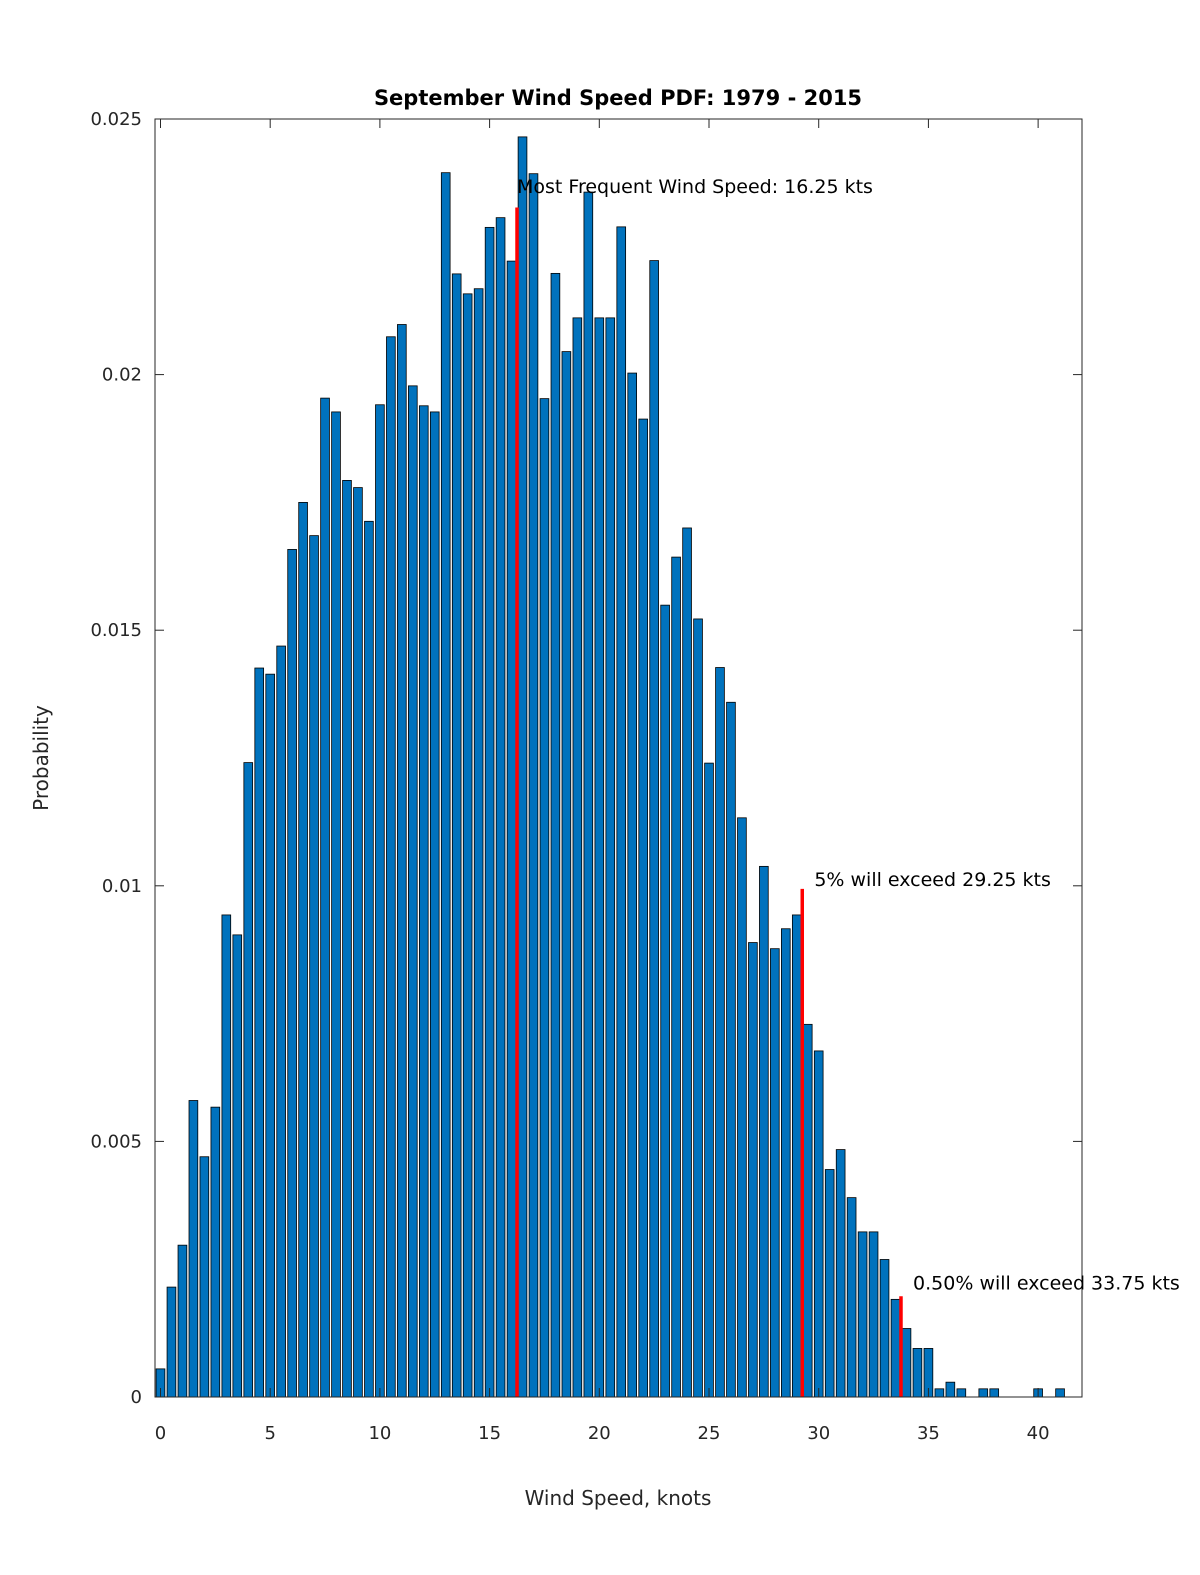  Describe the element at coordinates (116, 119) in the screenshot. I see `y-tick-label: 0.025` at that location.